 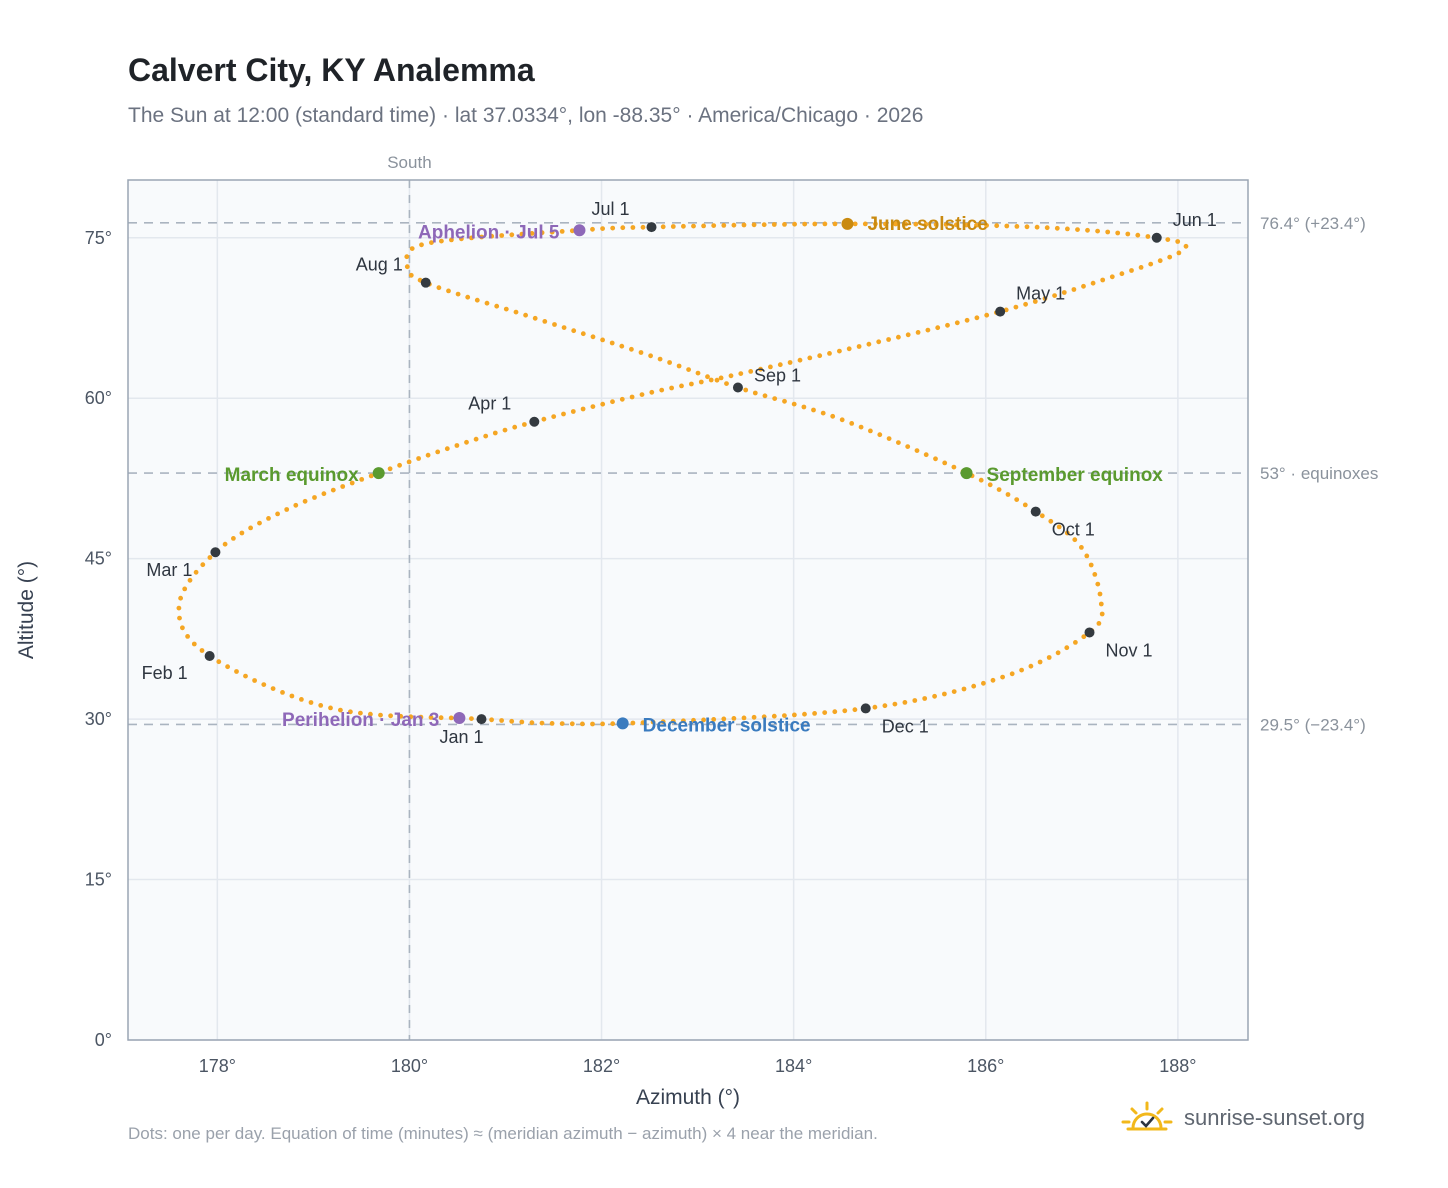 I want to click on sun-logo-icon, so click(x=1147, y=1116).